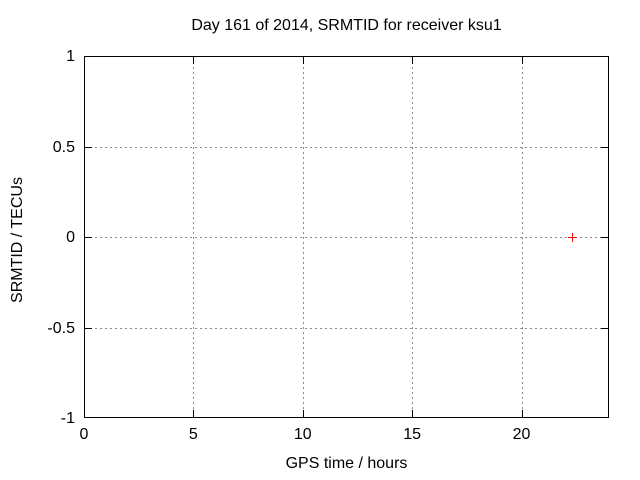  I want to click on x-tick-label: 15, so click(412, 434).